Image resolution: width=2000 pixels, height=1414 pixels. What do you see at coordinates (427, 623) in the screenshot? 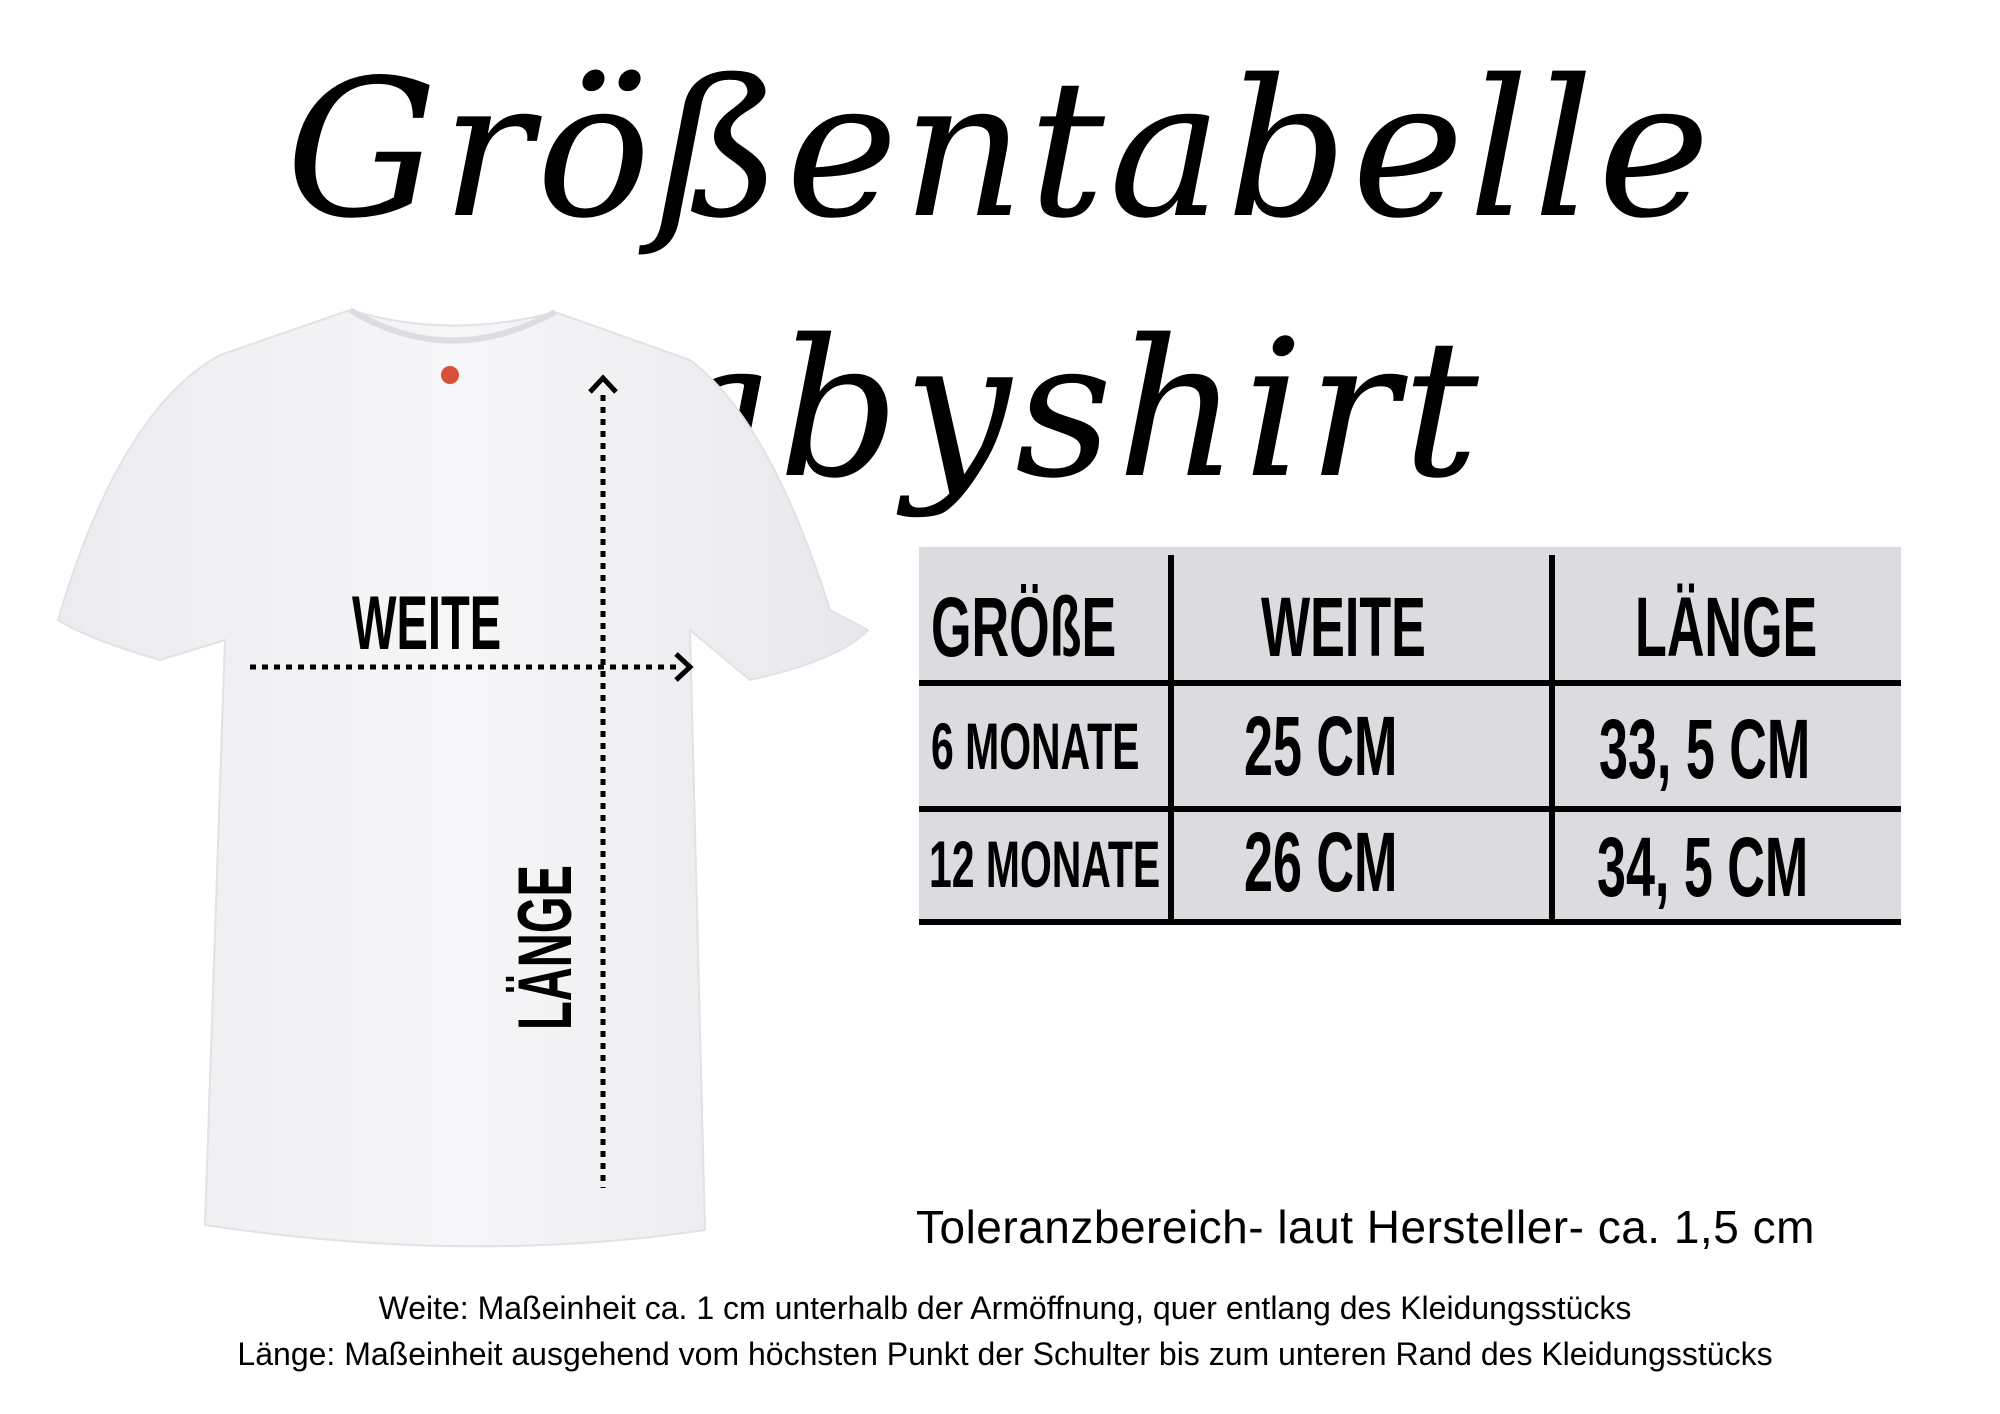
I see `weite-label: WEITE` at bounding box center [427, 623].